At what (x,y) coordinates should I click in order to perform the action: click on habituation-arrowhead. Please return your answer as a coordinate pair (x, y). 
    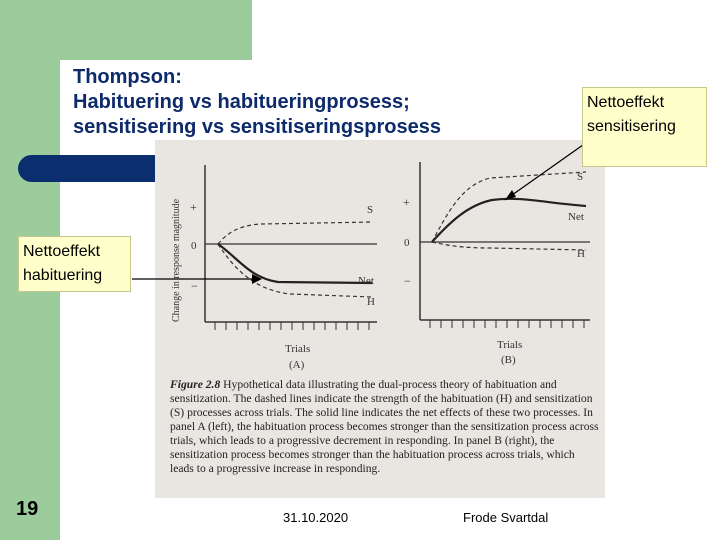
    Looking at the image, I should click on (257, 279).